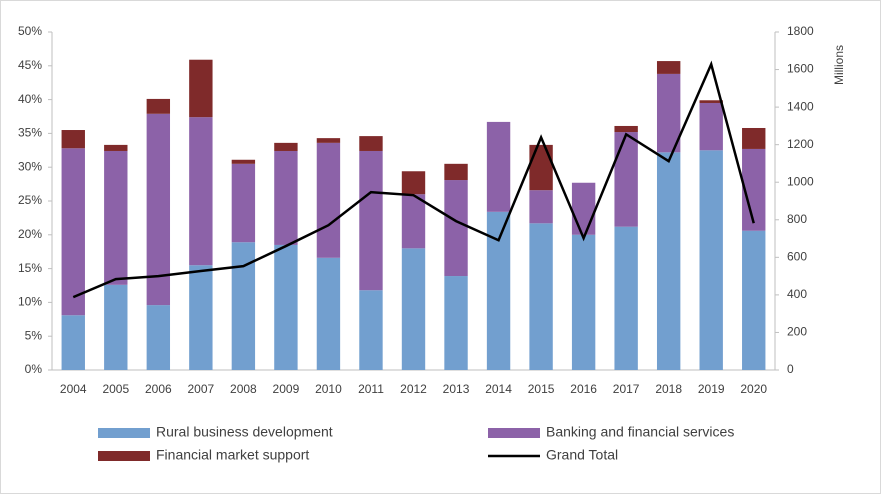  What do you see at coordinates (498, 389) in the screenshot?
I see `x-tick-label: 2014` at bounding box center [498, 389].